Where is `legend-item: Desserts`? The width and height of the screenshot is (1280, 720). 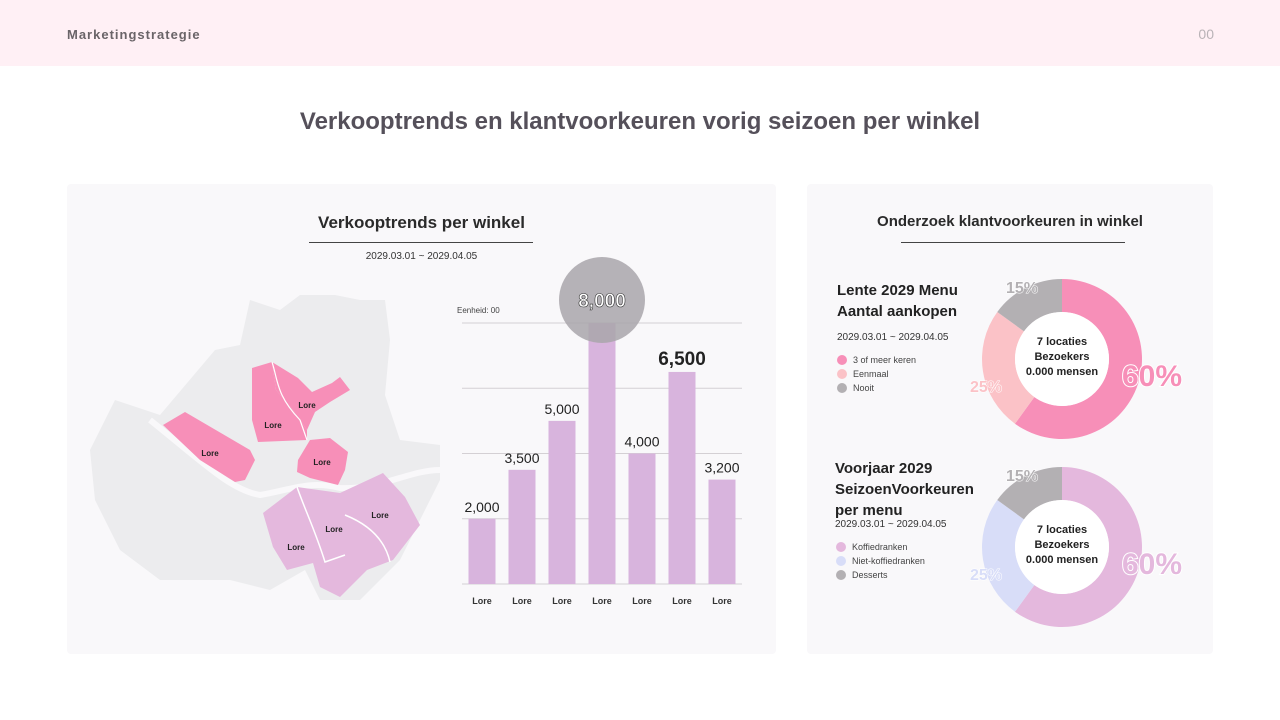
legend-item: Desserts is located at coordinates (880, 575).